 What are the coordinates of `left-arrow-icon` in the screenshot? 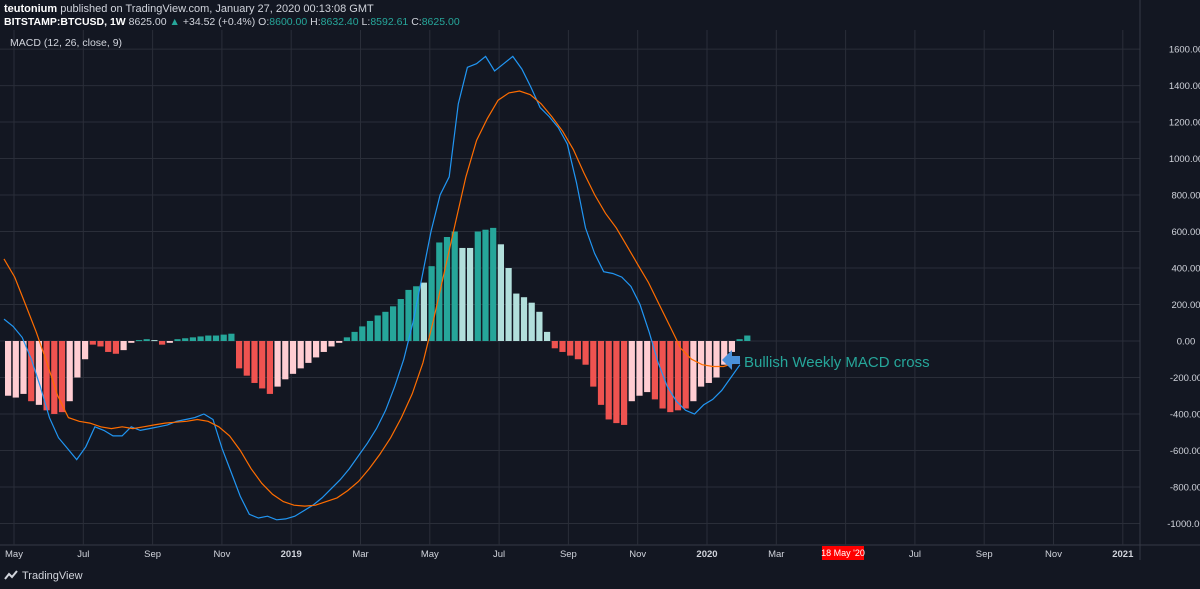 It's located at (731, 360).